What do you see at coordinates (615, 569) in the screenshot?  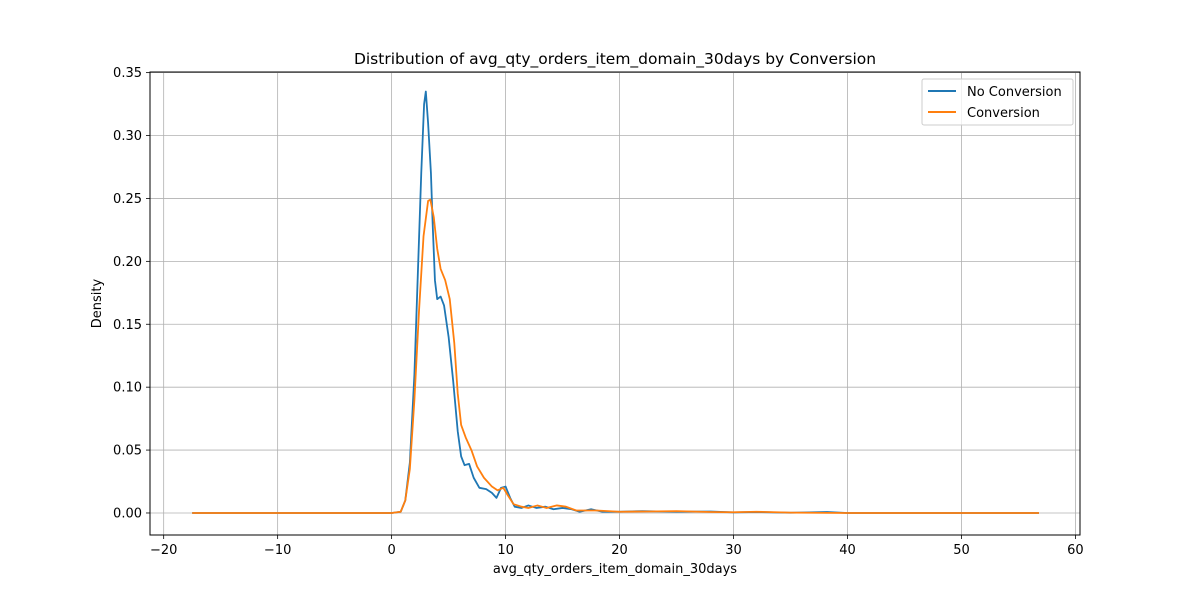 I see `x-axis-title: avg_qty_orders_item_domain_30days` at bounding box center [615, 569].